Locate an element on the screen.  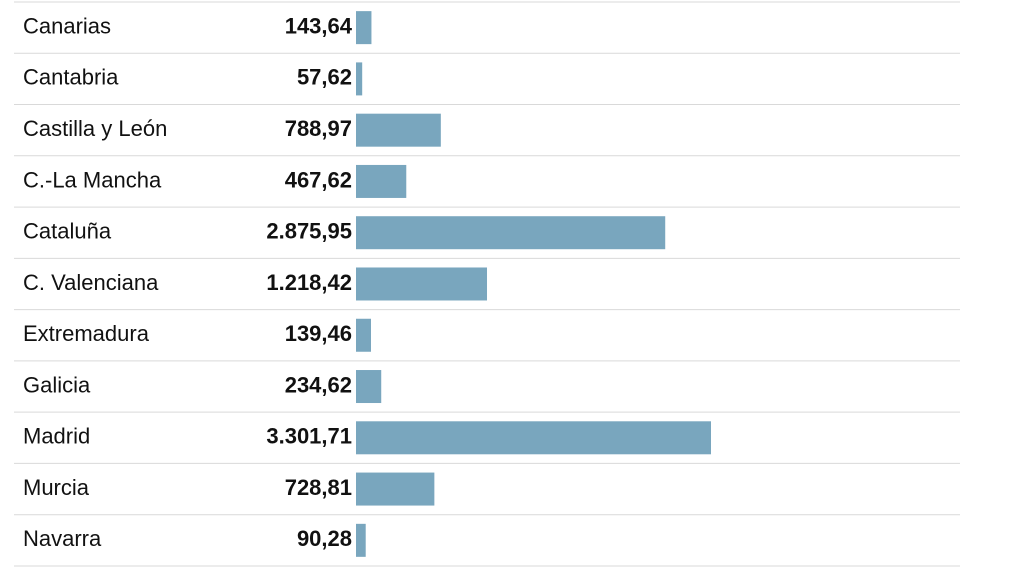
value-label: 788,97 is located at coordinates (318, 128).